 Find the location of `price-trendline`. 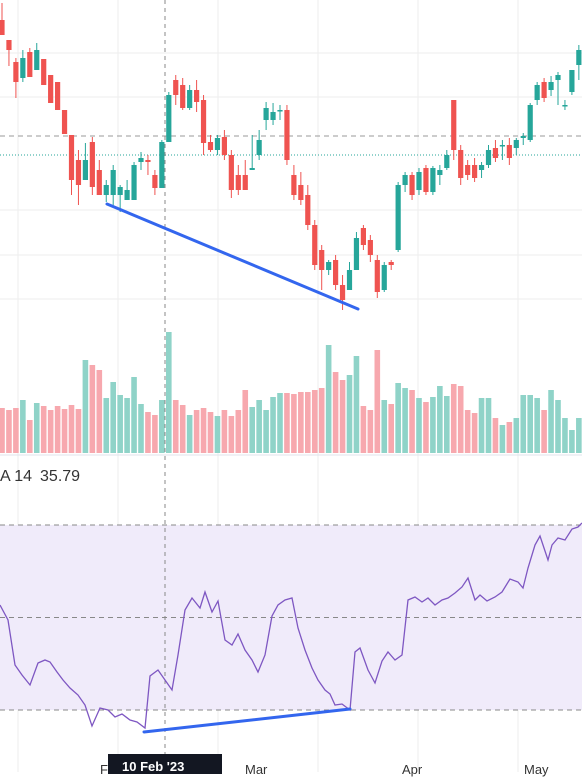

price-trendline is located at coordinates (232, 256).